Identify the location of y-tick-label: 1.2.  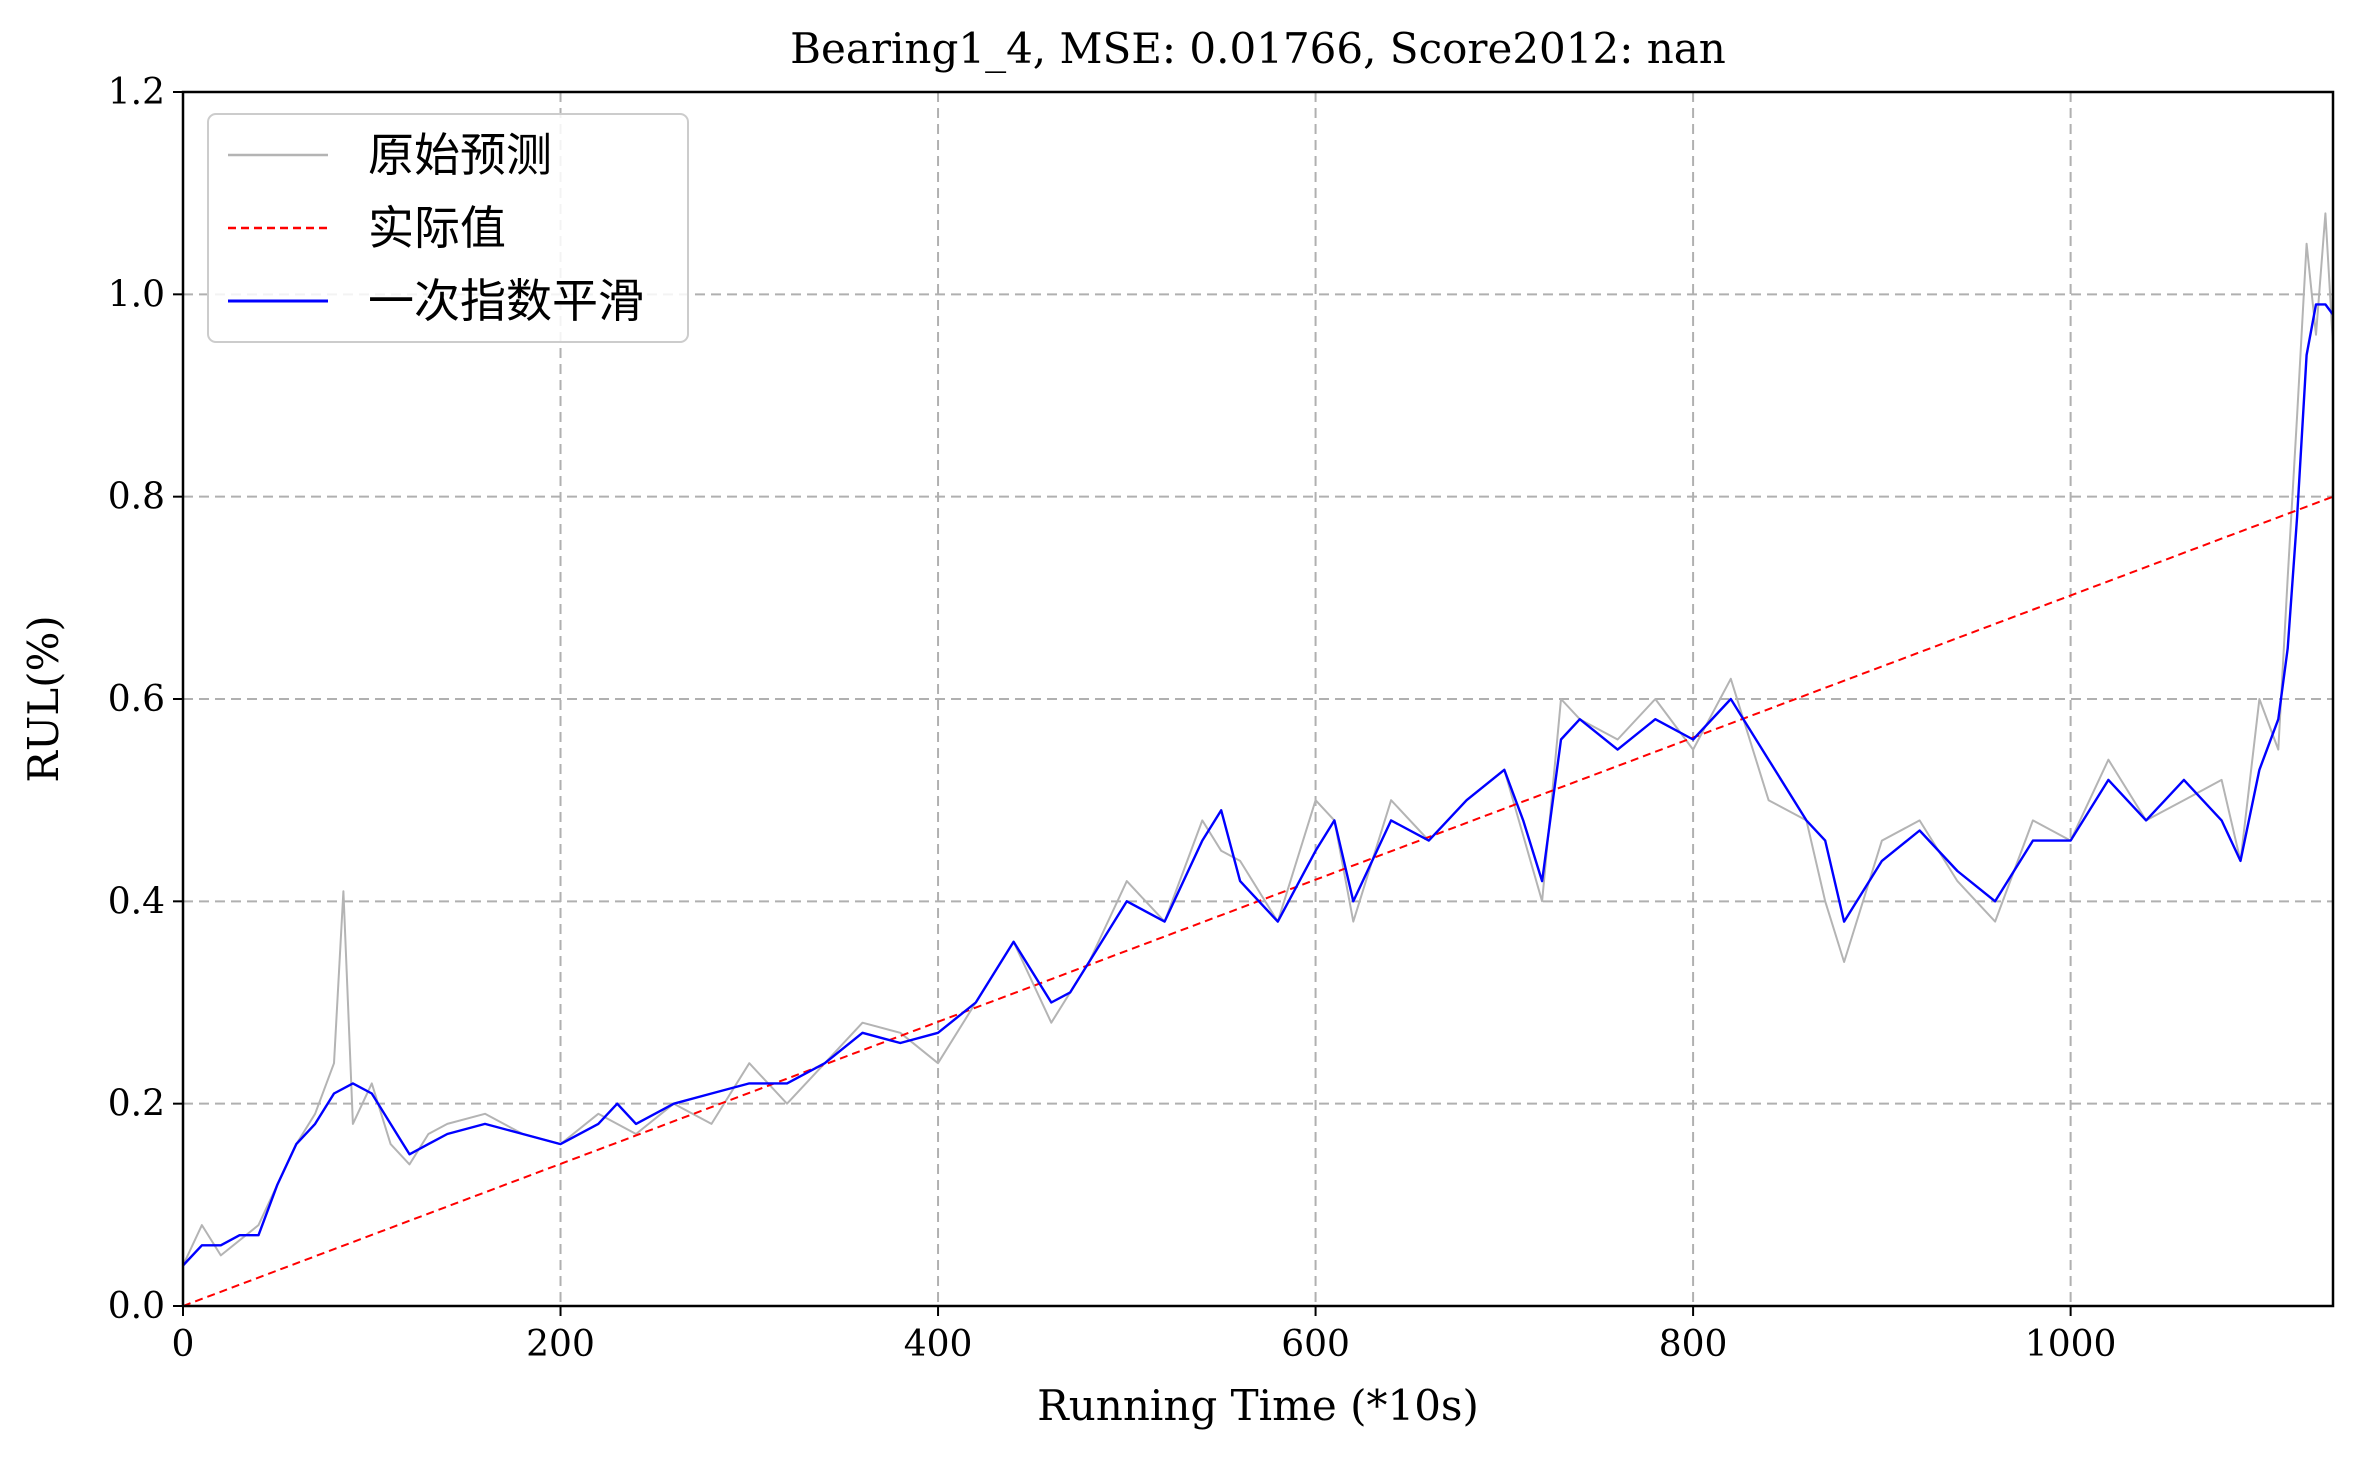
(136, 92).